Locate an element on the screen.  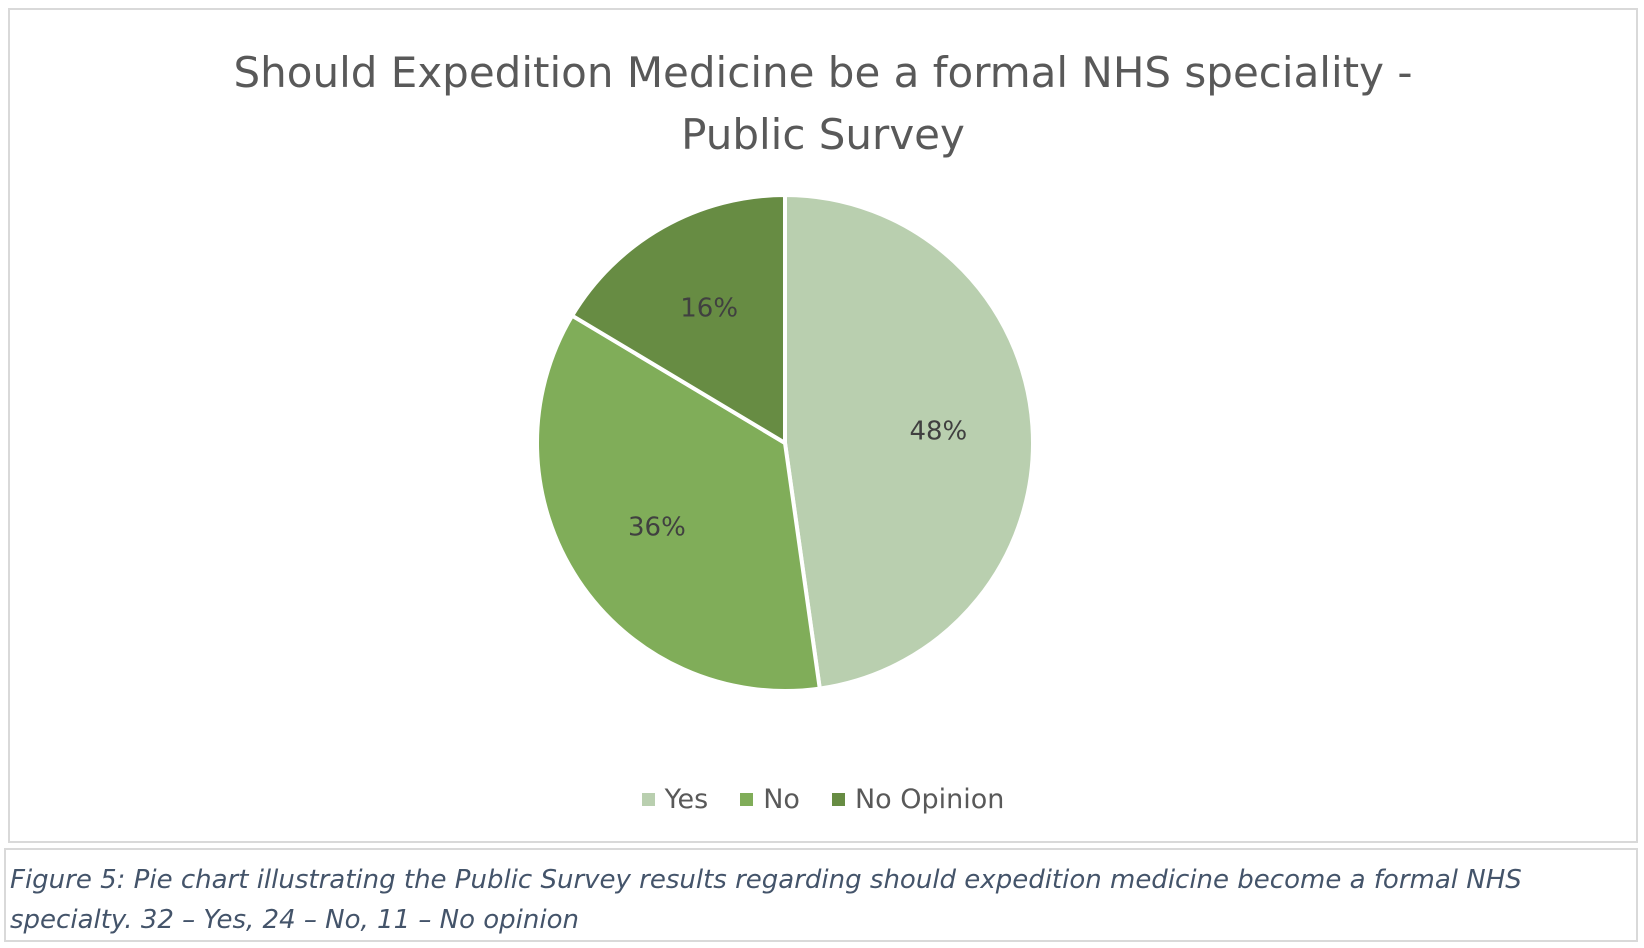
pie-label-no: 36% is located at coordinates (657, 528).